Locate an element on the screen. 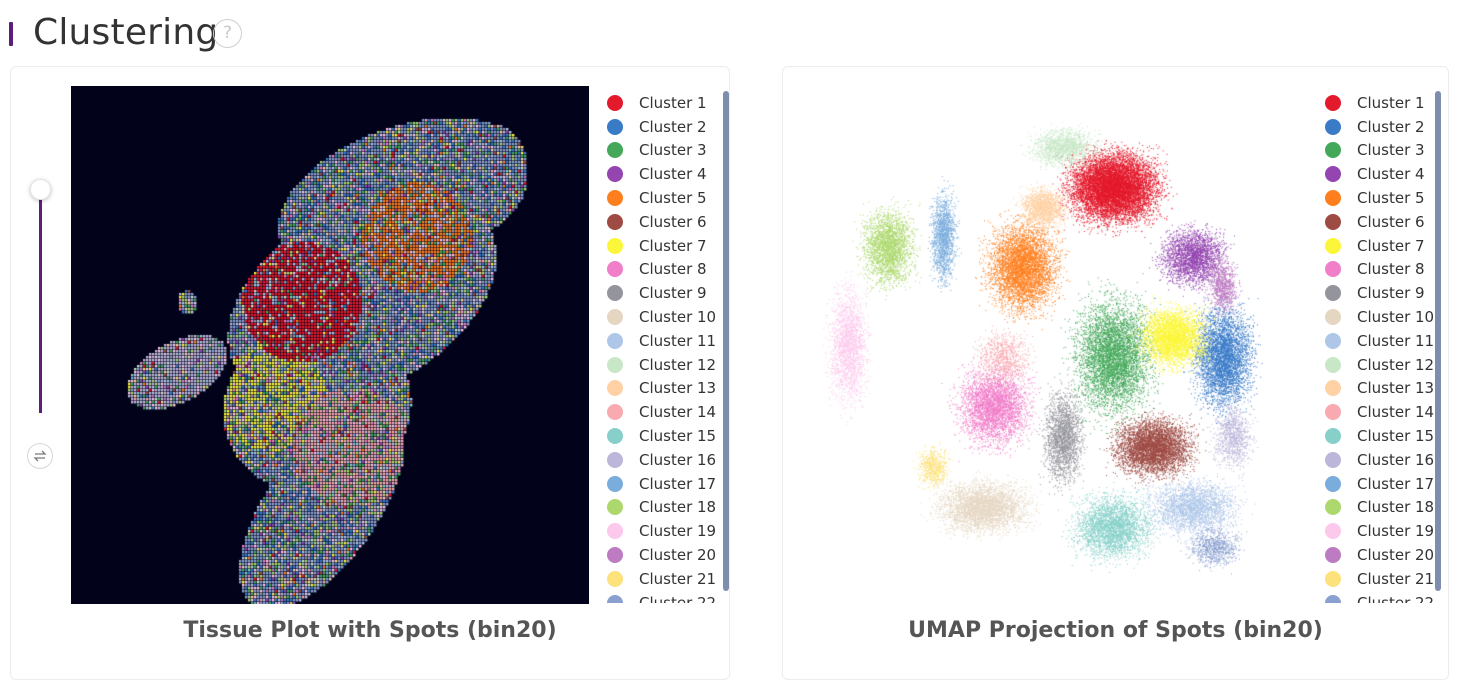  legend-label: Cluster 20 is located at coordinates (1396, 555).